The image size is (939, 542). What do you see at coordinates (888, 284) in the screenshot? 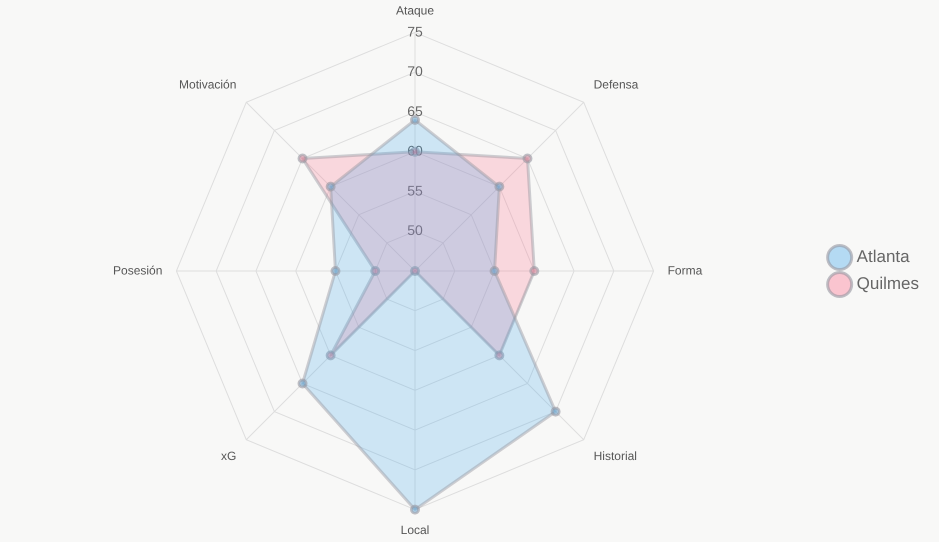
I see `legend-label: Quilmes` at bounding box center [888, 284].